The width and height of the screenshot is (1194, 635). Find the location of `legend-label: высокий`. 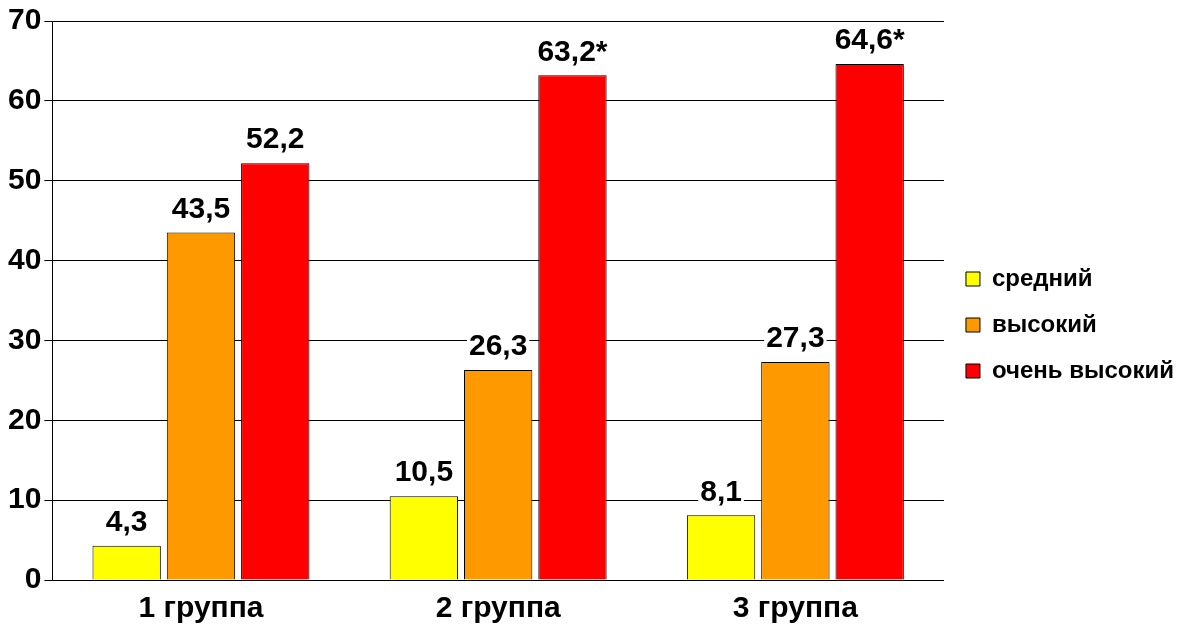

legend-label: высокий is located at coordinates (1044, 323).